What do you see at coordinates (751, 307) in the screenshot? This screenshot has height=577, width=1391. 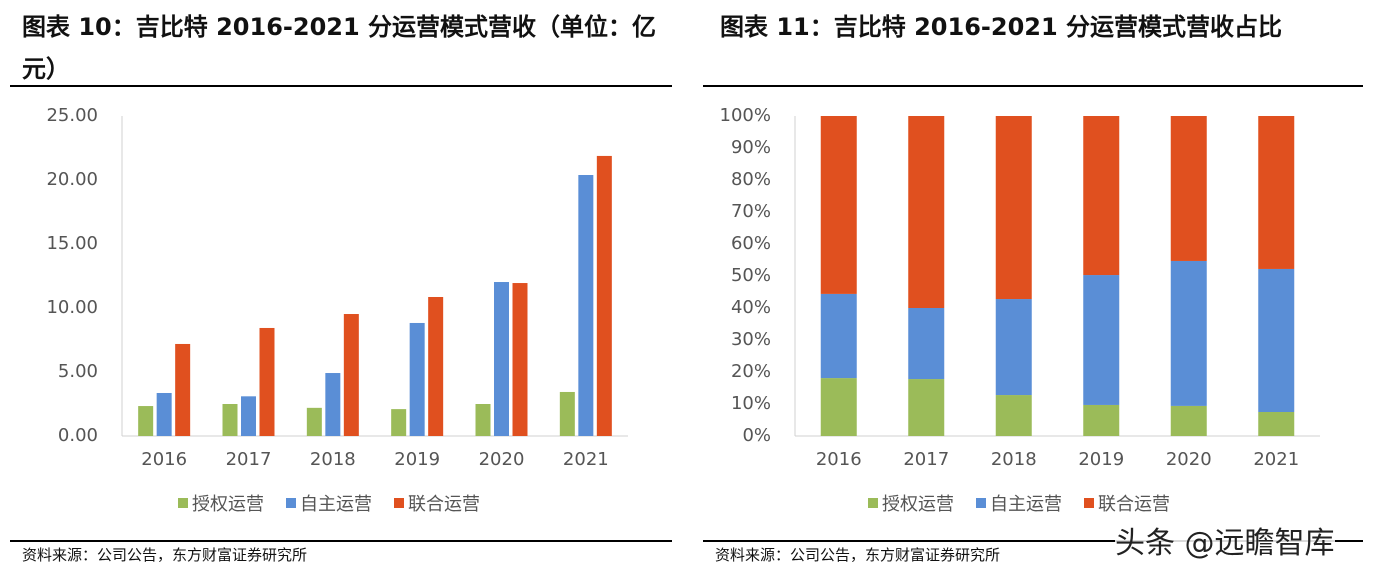 I see `y-tick-label: 40%` at bounding box center [751, 307].